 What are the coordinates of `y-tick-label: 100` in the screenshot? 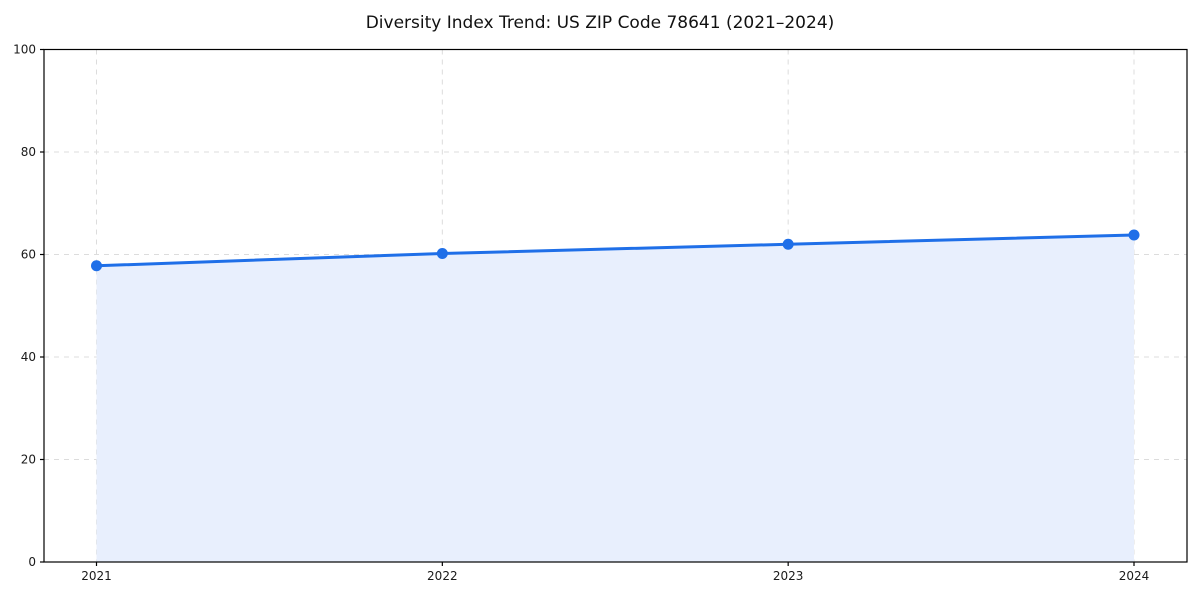 It's located at (24, 50).